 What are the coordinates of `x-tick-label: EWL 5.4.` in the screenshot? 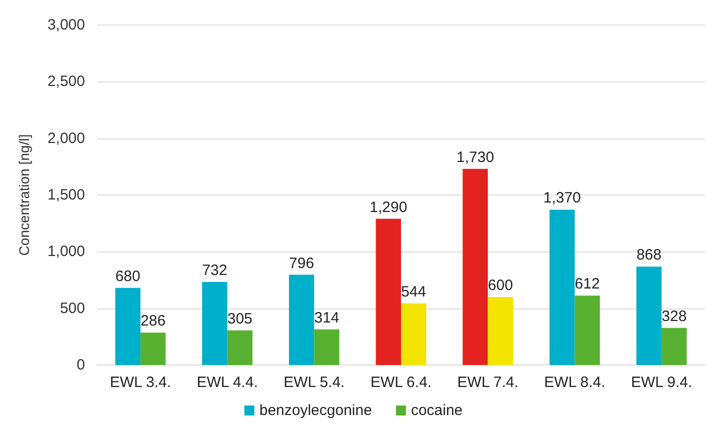 It's located at (314, 382).